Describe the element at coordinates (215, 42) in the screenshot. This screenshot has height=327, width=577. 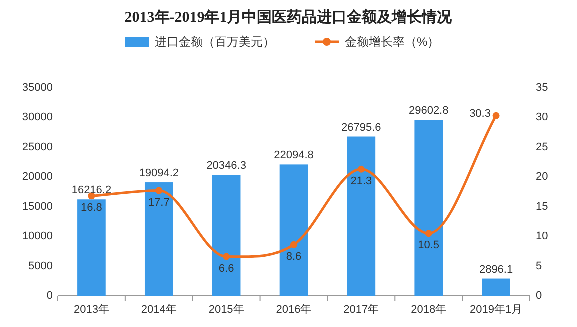
I see `legend-label: 进口金额（百万美元）` at that location.